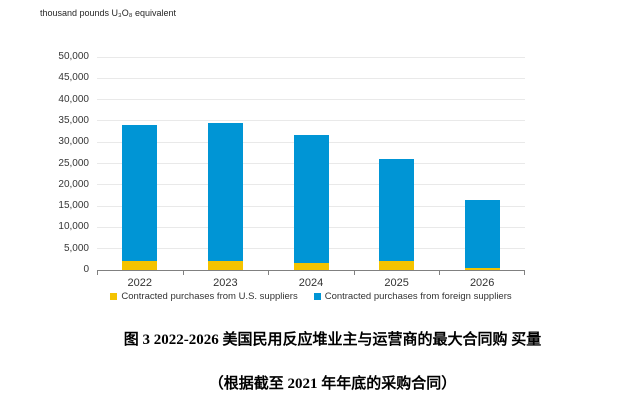 The width and height of the screenshot is (630, 414). What do you see at coordinates (209, 296) in the screenshot?
I see `legend-label: Contracted purchases from U.S. suppliers` at bounding box center [209, 296].